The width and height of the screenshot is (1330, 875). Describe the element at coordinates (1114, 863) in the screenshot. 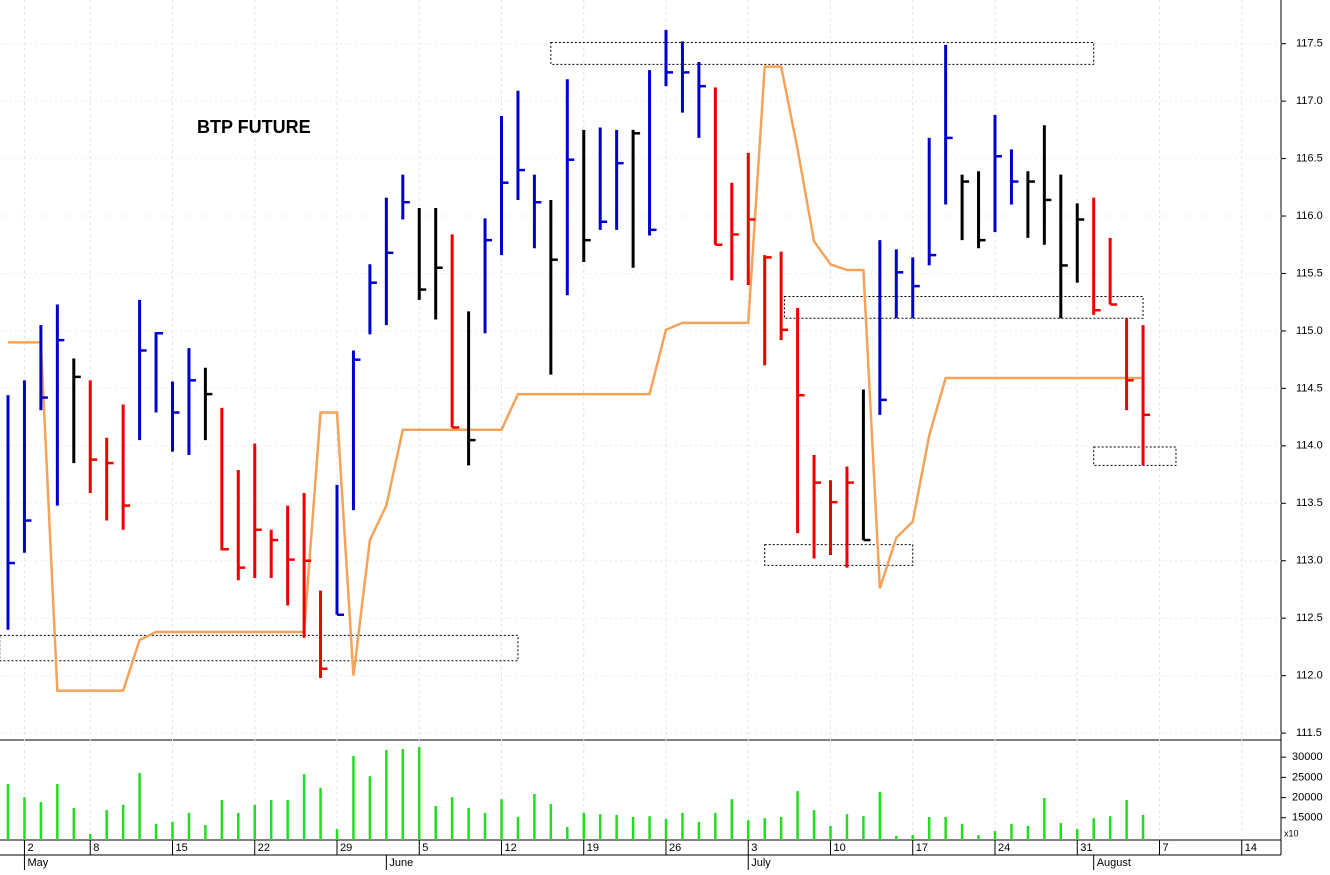

I see `month-label: August` at that location.